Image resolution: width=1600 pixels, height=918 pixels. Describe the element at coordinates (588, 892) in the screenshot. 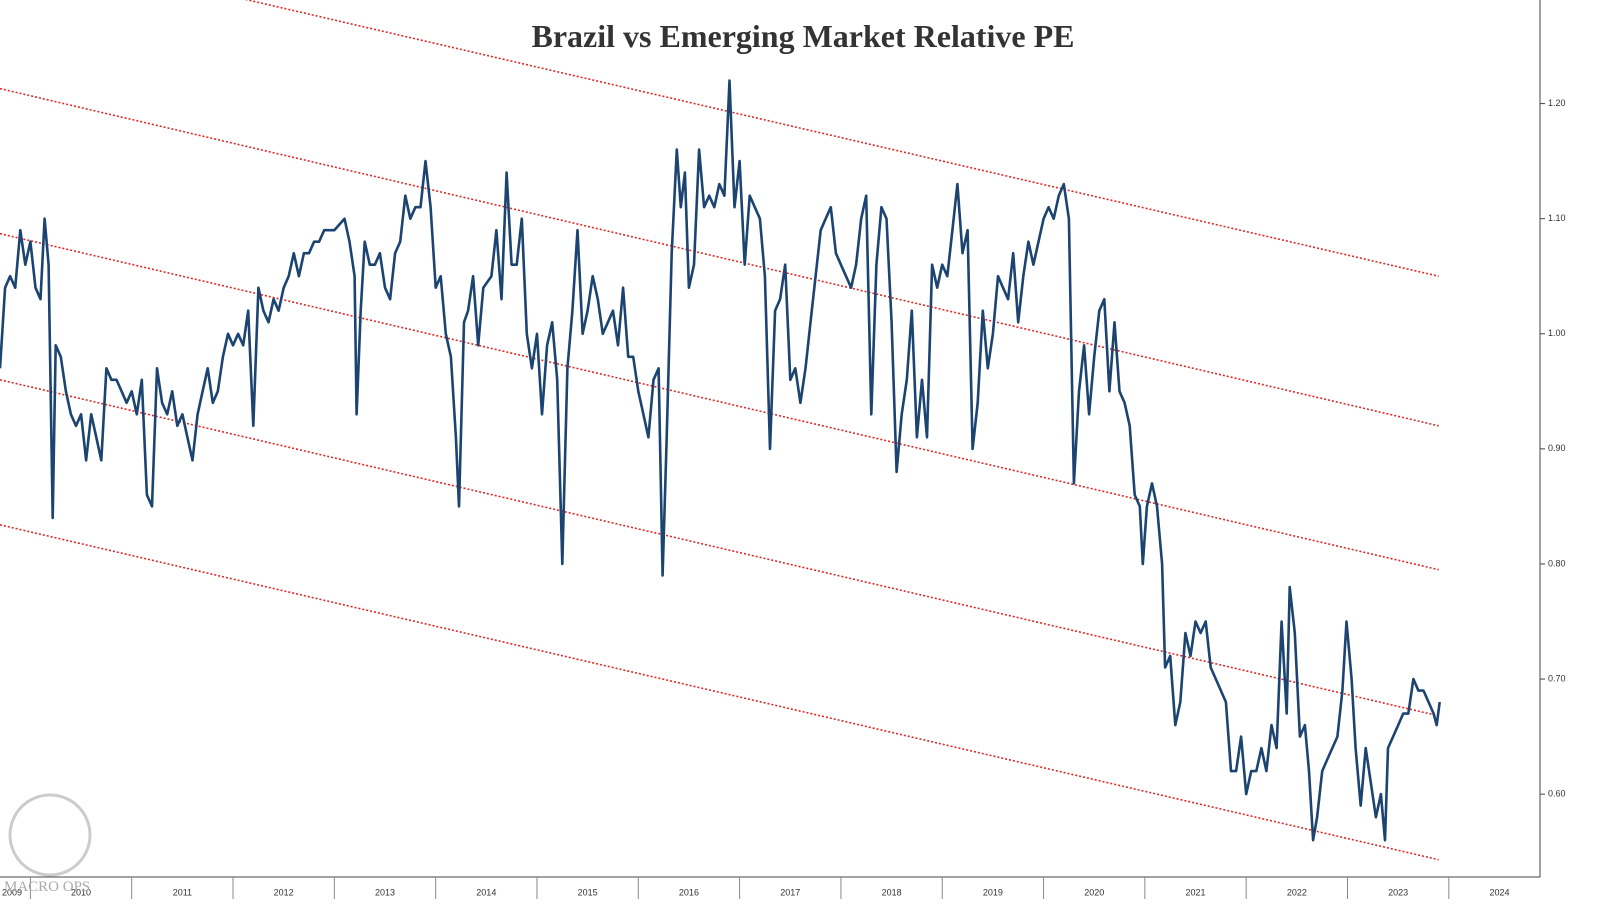

I see `x-tick-label: 2015` at that location.